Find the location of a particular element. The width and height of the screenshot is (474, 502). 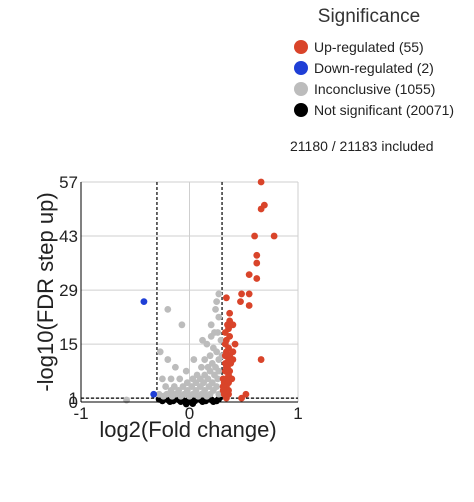

included-count: 21180 / 21183 included is located at coordinates (362, 146).